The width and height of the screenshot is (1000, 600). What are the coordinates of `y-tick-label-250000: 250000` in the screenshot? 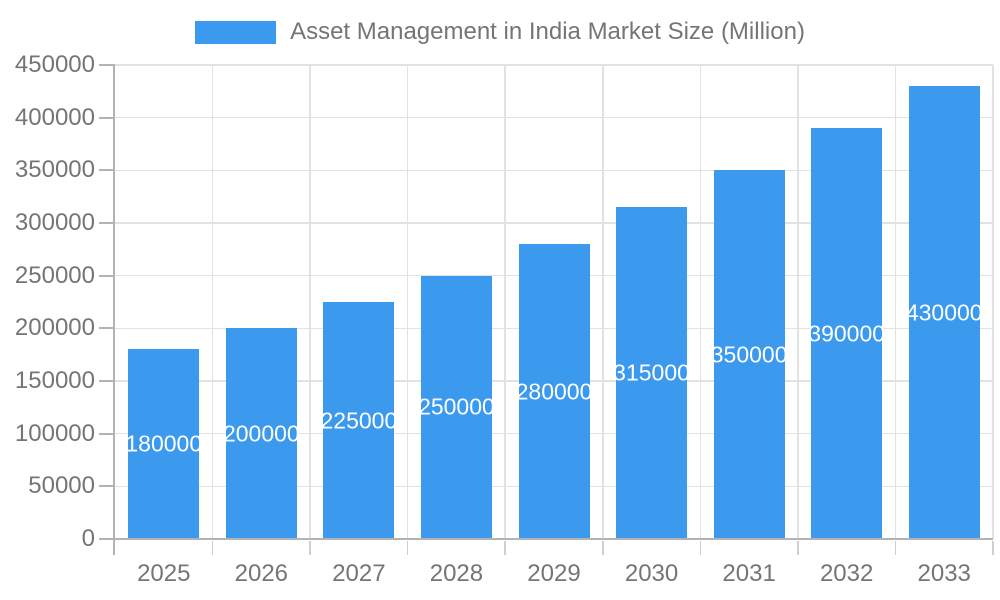 It's located at (54, 275).